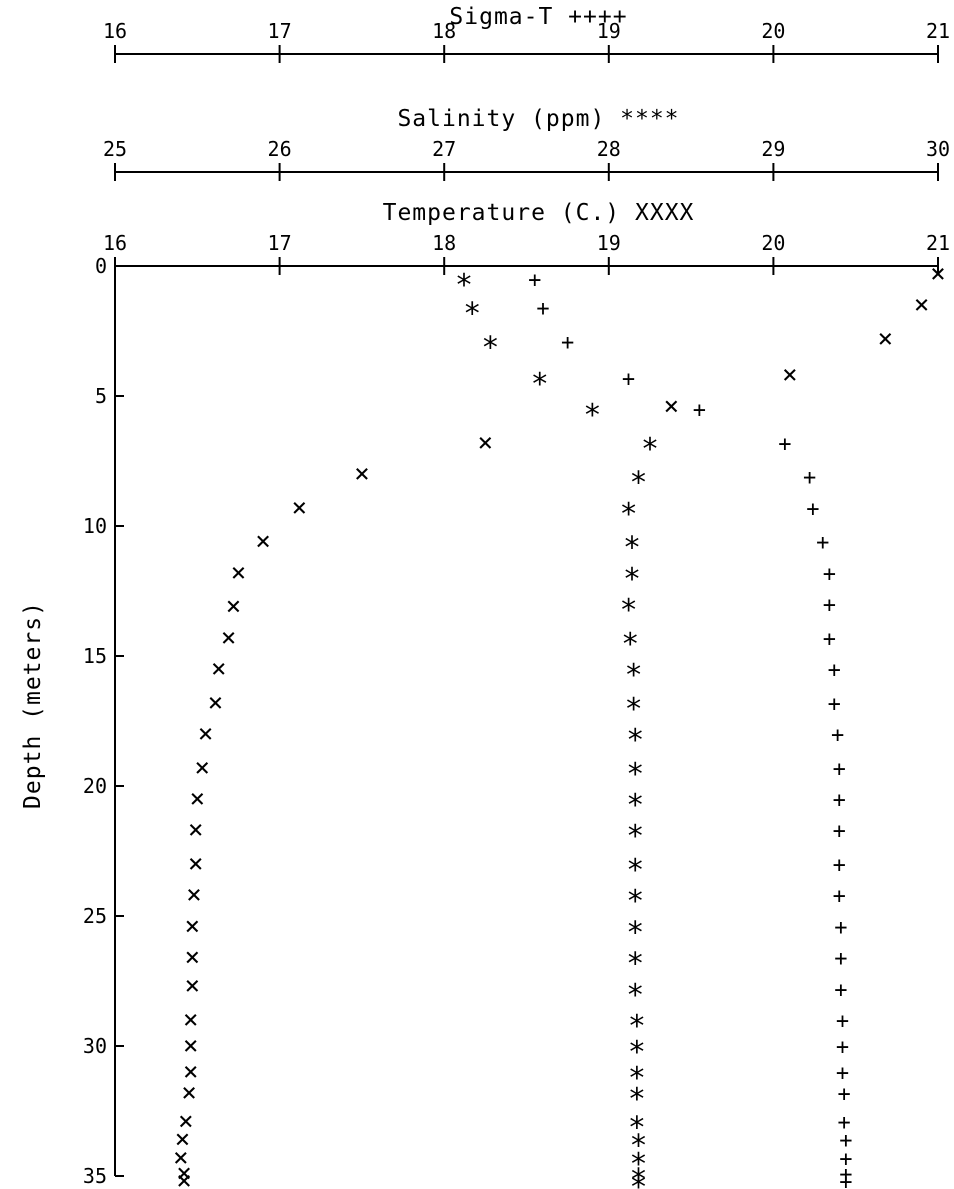 The height and width of the screenshot is (1189, 954). Describe the element at coordinates (444, 31) in the screenshot. I see `sigma-tick-label: 18` at that location.